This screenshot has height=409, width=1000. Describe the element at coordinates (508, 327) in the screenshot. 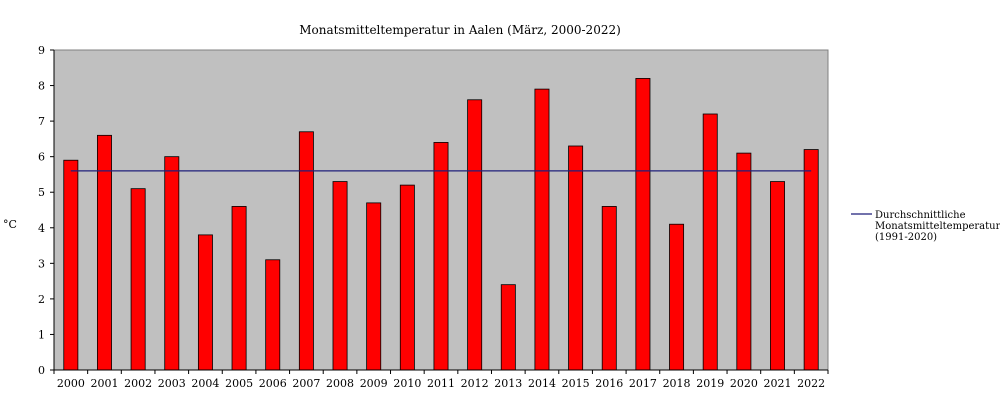

I see `bar-2013` at that location.